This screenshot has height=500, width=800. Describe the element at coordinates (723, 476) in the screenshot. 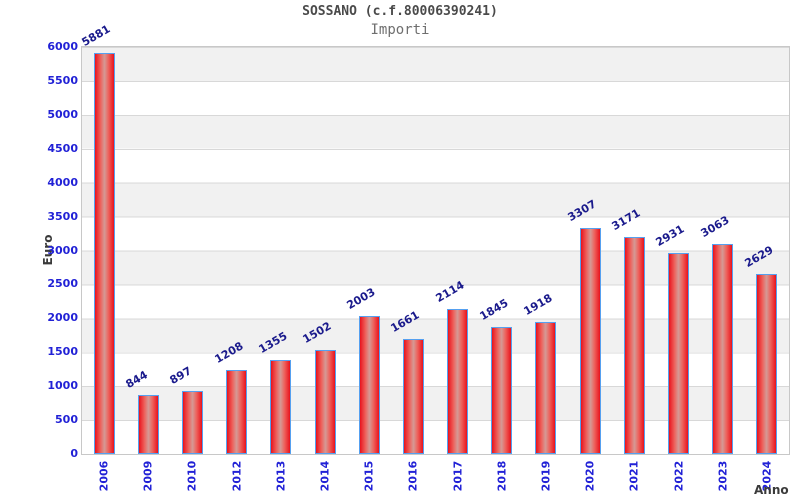

I see `x-tick-label: 2023` at that location.